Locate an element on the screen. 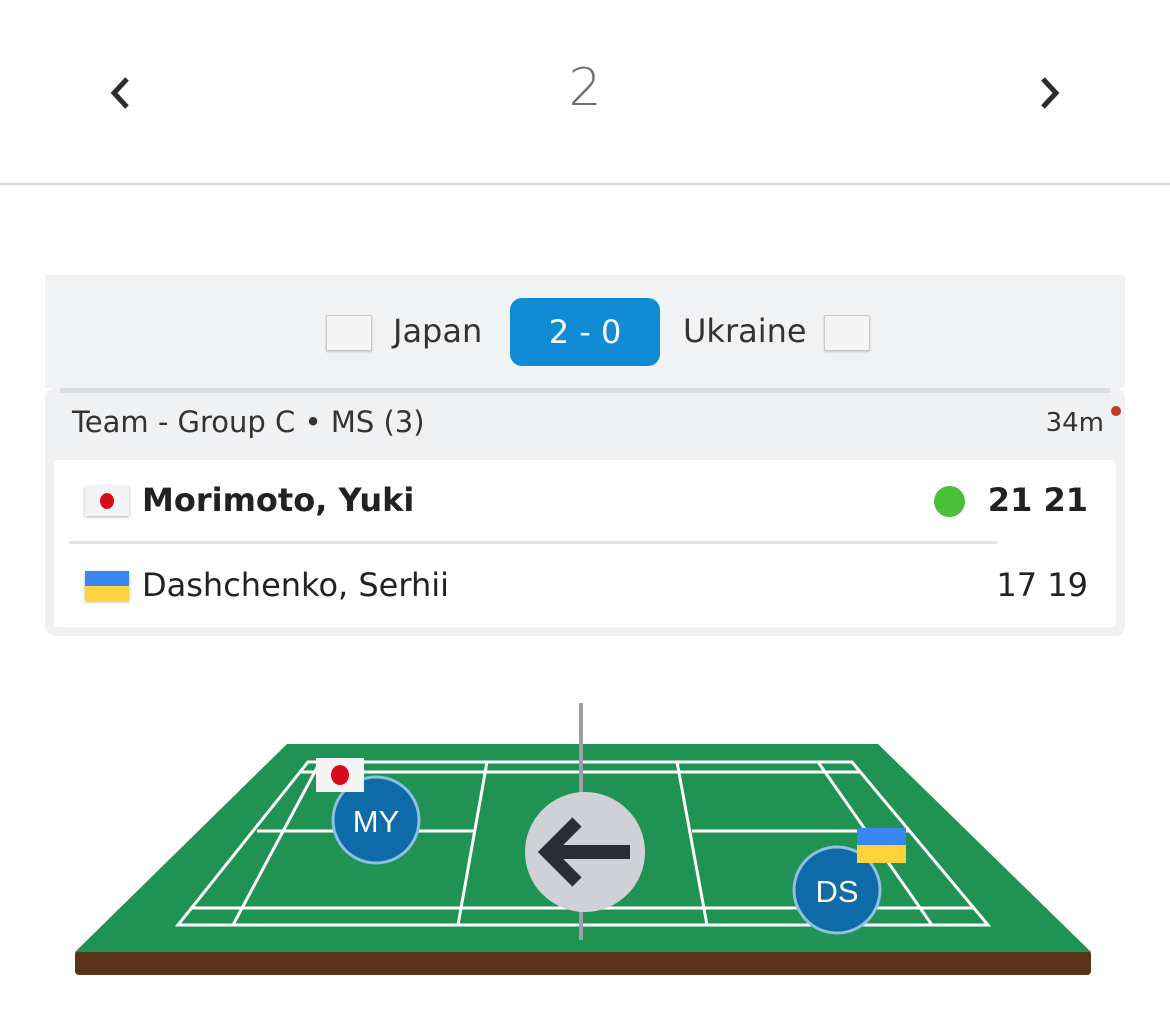 The image size is (1170, 1011). team2-checkbox is located at coordinates (847, 333).